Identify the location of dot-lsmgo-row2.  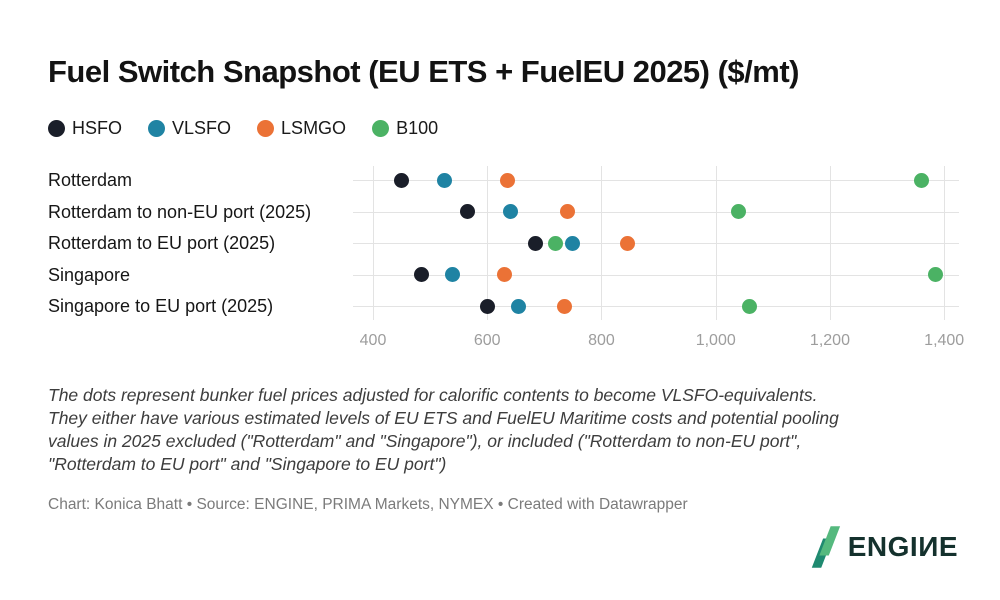
(627, 243).